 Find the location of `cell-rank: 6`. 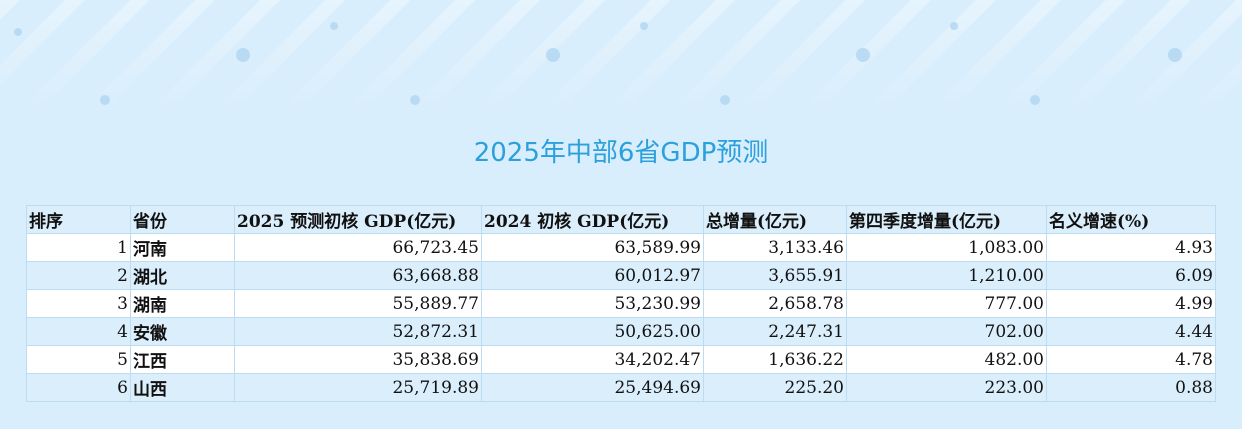

cell-rank: 6 is located at coordinates (78, 387).